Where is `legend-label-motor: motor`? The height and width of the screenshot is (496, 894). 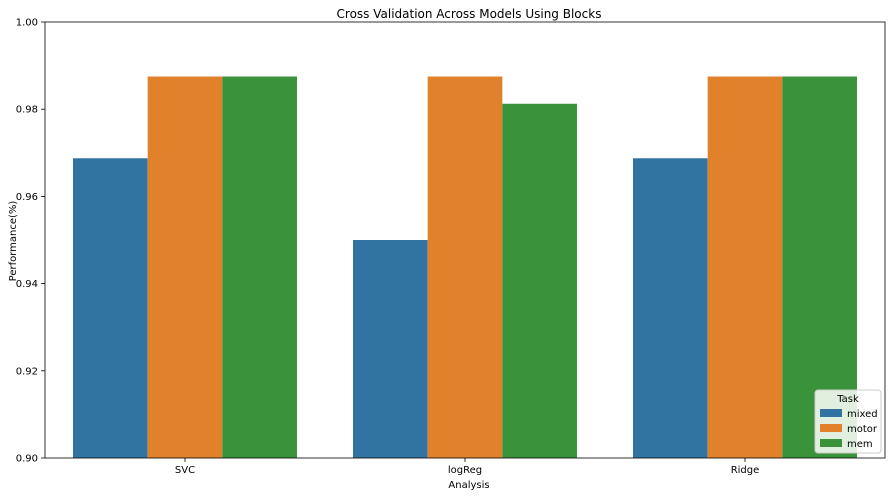 legend-label-motor: motor is located at coordinates (862, 429).